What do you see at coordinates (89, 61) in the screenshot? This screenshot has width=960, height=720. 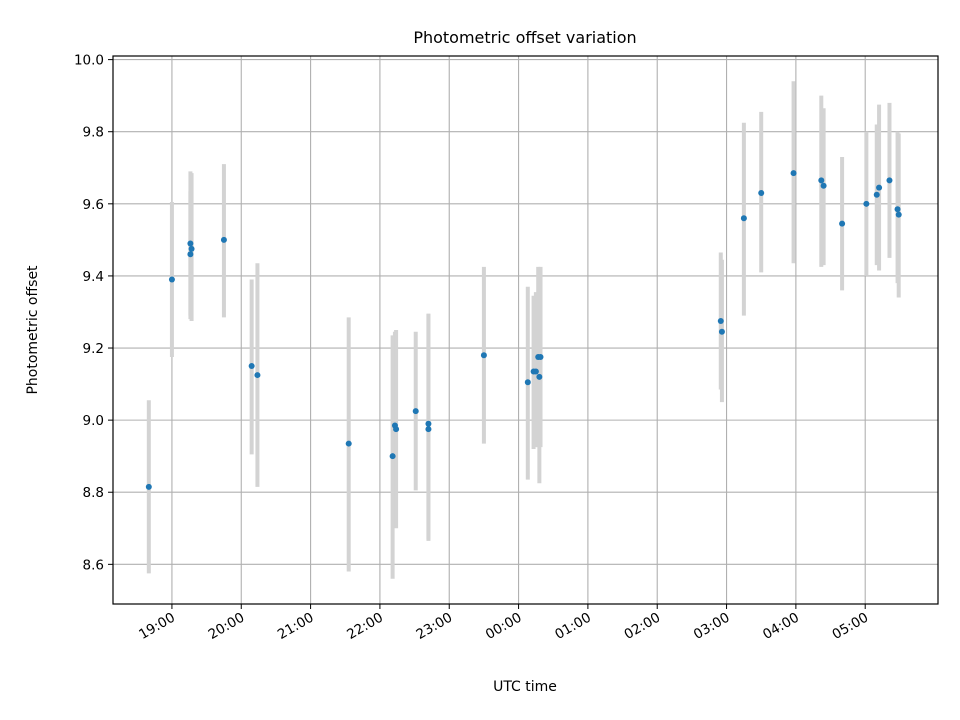 I see `y-tick-label: 10.0` at bounding box center [89, 61].